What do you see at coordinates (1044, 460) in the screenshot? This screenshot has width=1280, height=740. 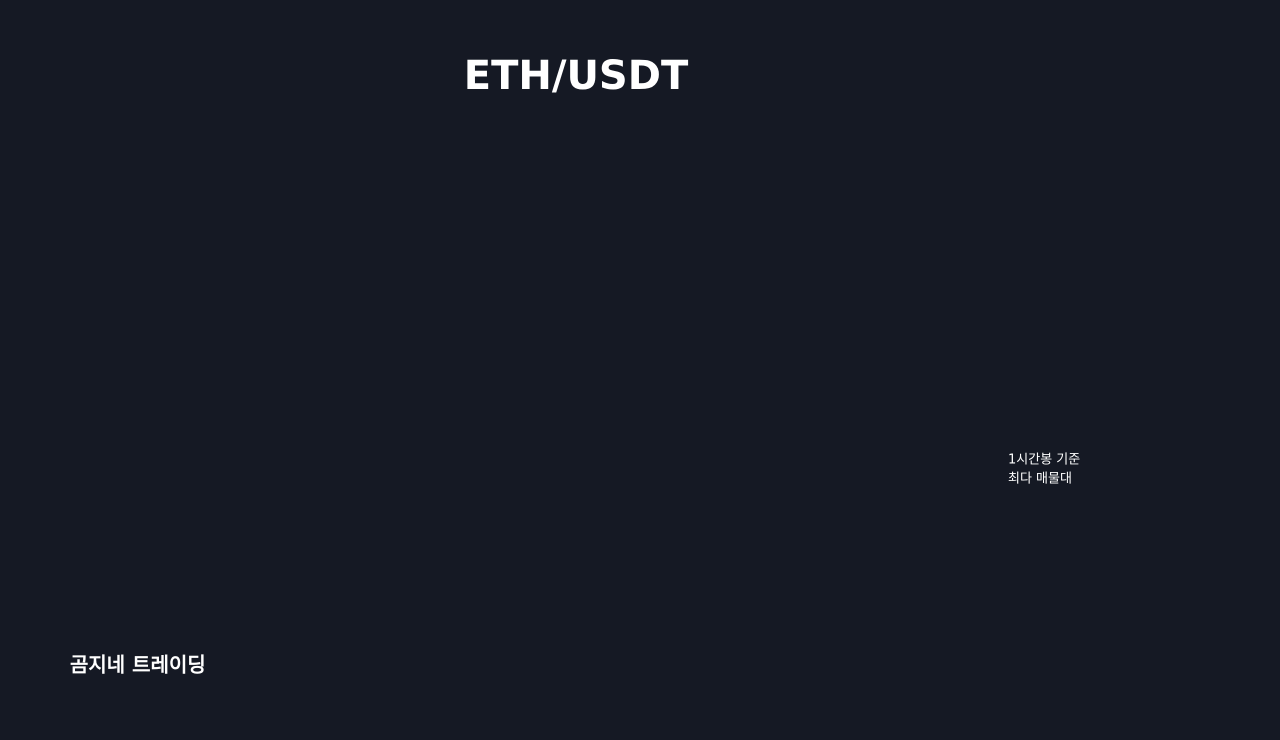 I see `poc-note: 1시간봉 기준` at bounding box center [1044, 460].